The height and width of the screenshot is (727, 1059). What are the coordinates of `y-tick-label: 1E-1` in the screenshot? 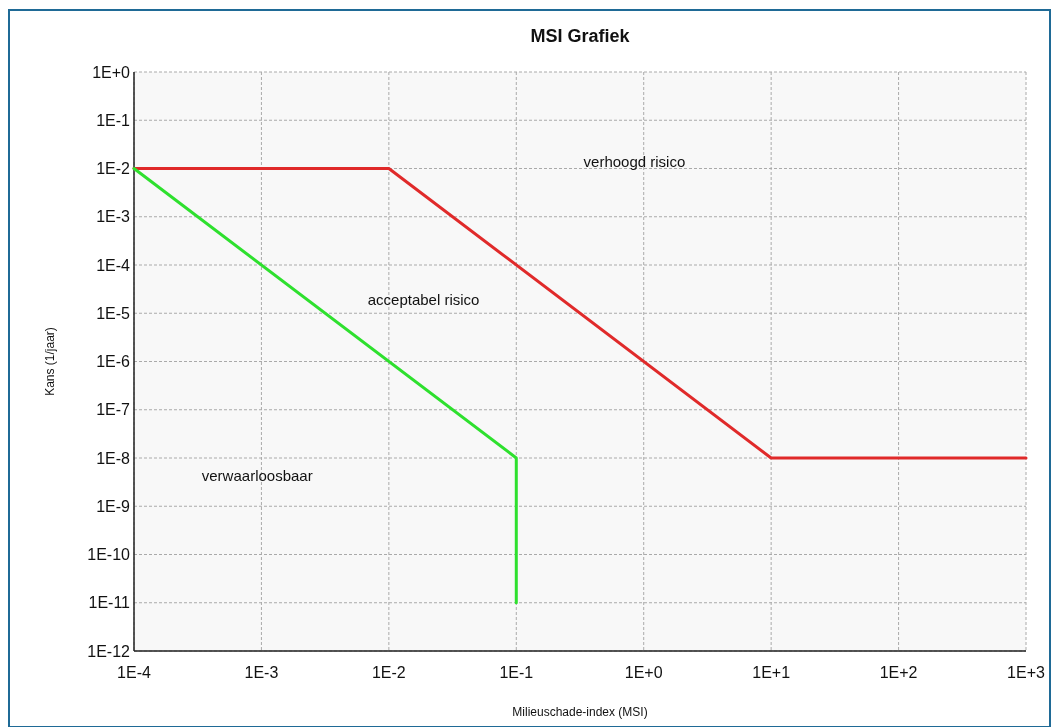 It's located at (113, 120).